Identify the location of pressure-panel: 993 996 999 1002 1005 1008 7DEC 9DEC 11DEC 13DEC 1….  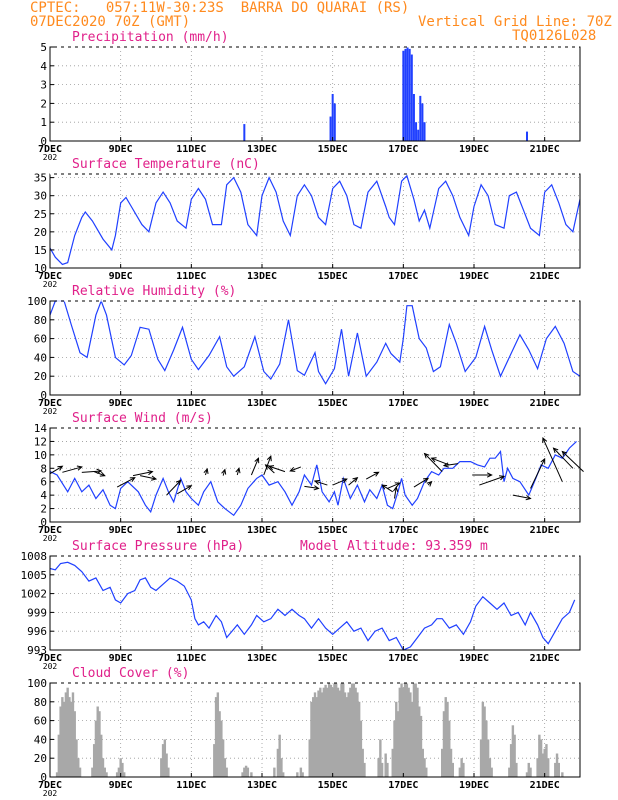
(301, 610).